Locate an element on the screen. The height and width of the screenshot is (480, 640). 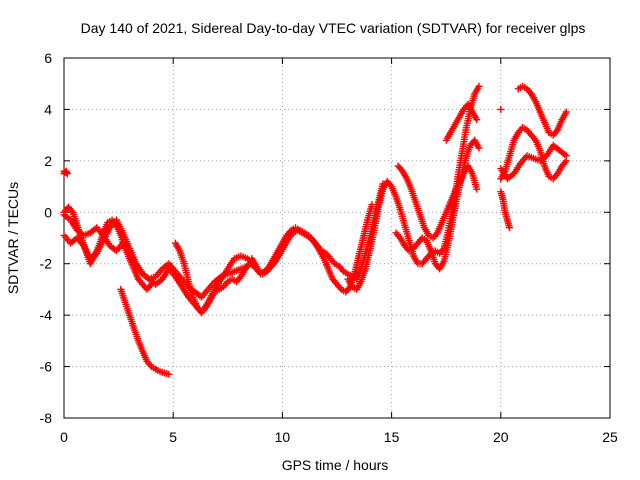
series-track-p is located at coordinates (501, 109).